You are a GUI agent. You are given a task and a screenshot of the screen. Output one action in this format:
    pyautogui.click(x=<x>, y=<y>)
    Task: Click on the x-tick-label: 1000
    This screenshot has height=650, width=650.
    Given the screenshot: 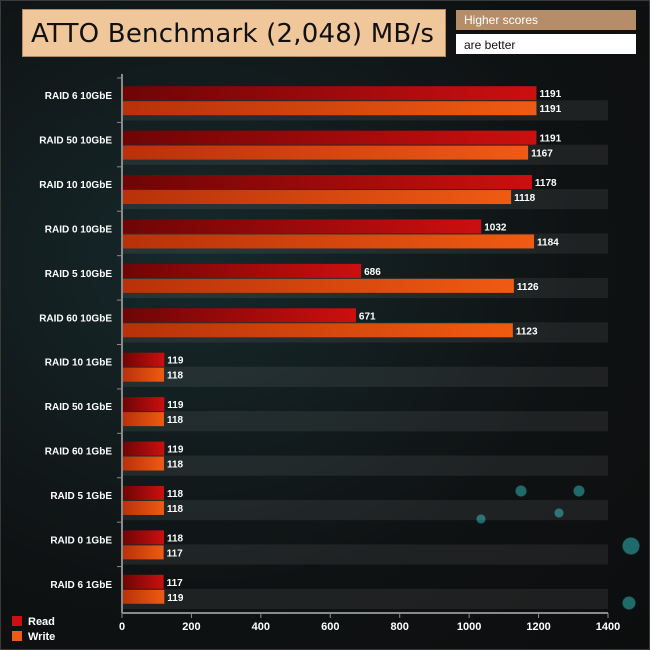 What is the action you would take?
    pyautogui.click(x=469, y=627)
    